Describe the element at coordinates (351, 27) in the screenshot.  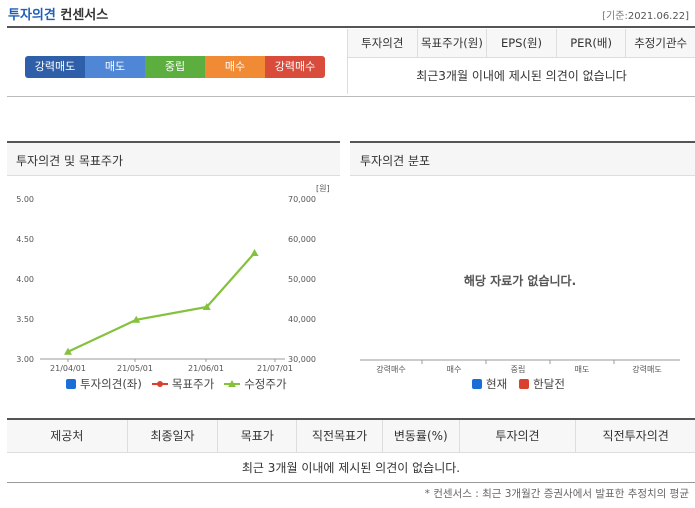
I see `header-divider` at that location.